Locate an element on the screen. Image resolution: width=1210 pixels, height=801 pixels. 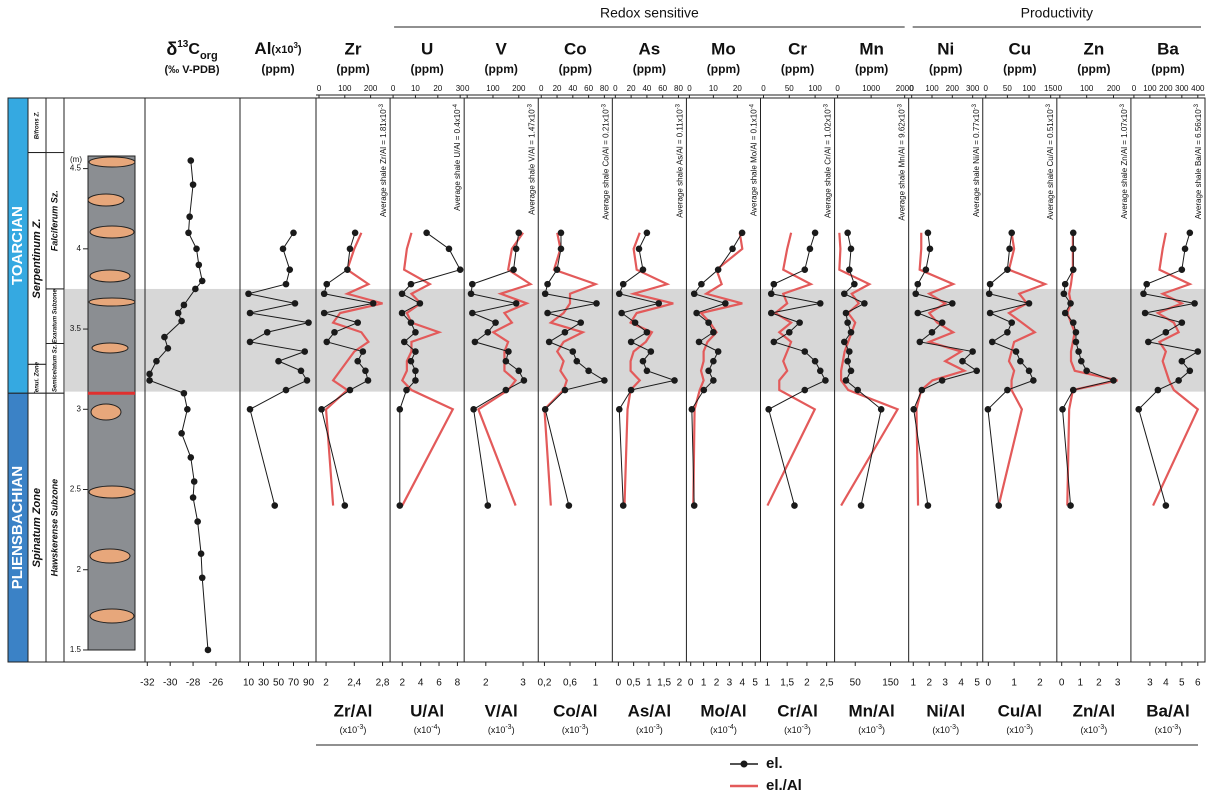
average-shale-label: Average shale Zn/Al = 1.07x10-3 is located at coordinates (1124, 160).